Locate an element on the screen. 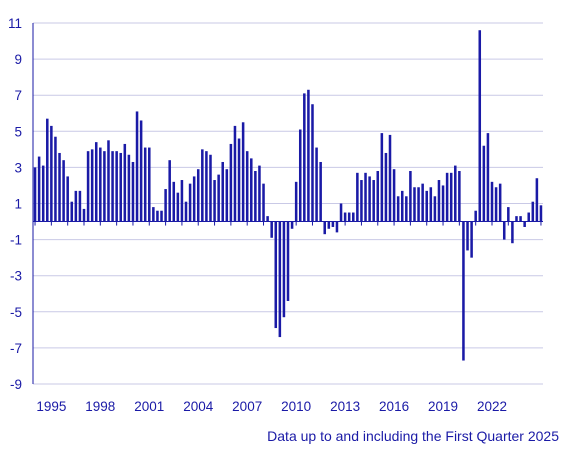  x-tick-label: 1995 is located at coordinates (51, 406).